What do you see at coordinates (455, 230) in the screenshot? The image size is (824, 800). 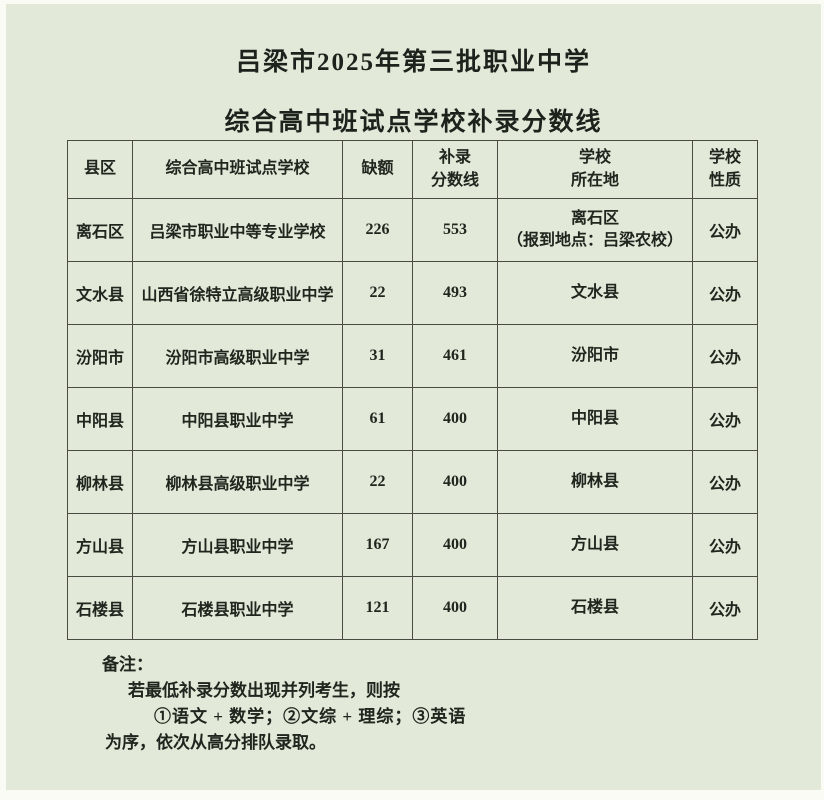 I see `cell-score: 553` at bounding box center [455, 230].